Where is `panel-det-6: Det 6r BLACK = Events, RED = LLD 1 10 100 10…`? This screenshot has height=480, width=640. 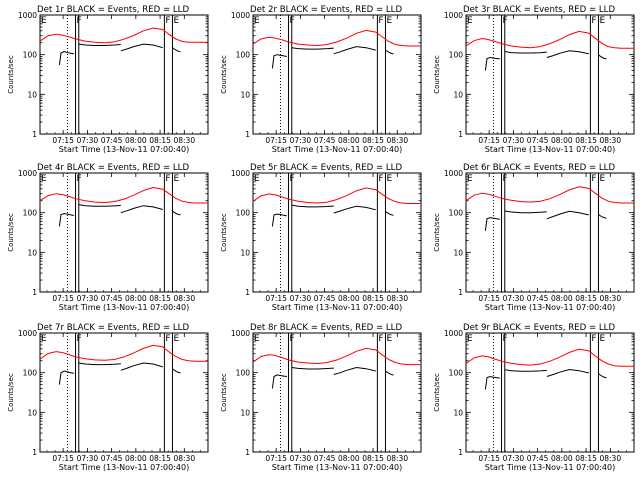
panel-det-6: Det 6r BLACK = Events, RED = LLD 1 10 100 10… is located at coordinates (534, 237).